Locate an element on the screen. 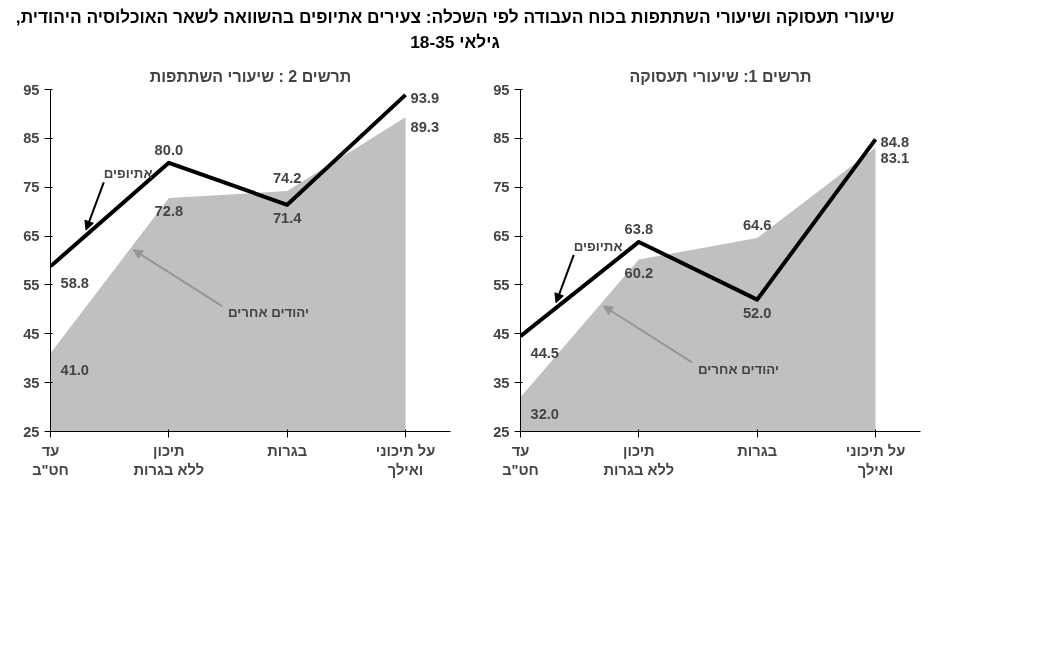 The height and width of the screenshot is (665, 1064). data-label: 58.8 is located at coordinates (75, 282).